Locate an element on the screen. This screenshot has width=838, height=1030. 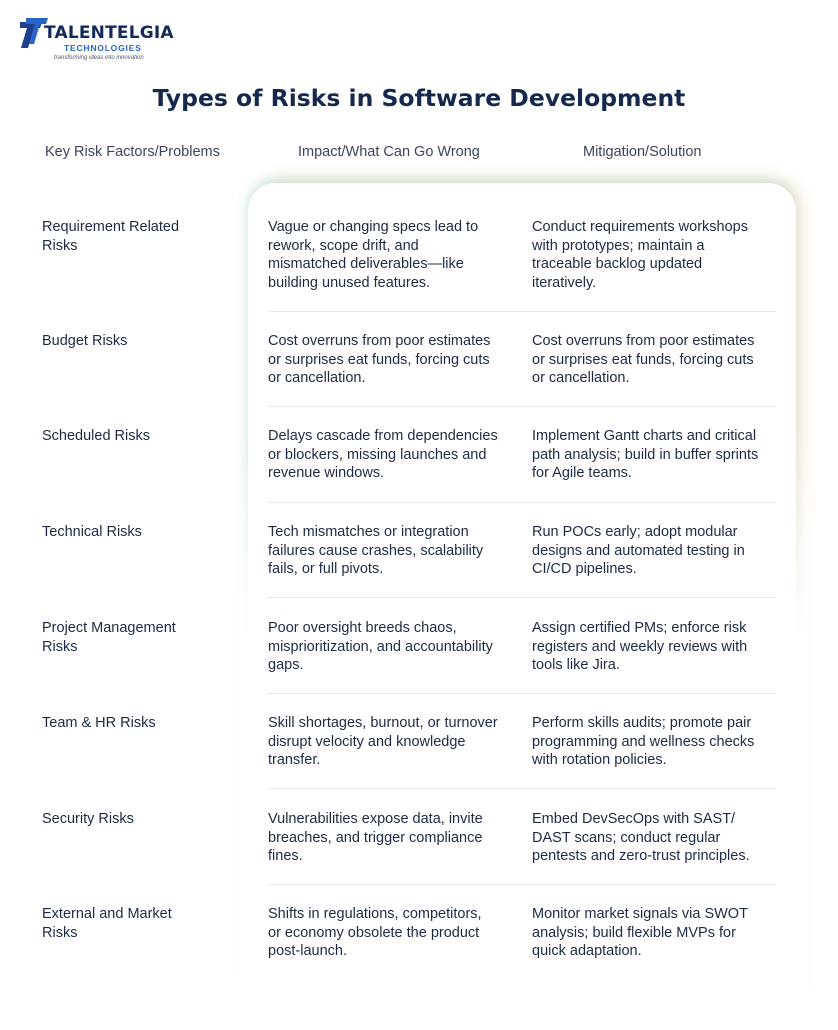
risk-factor-cell: Budget Risks is located at coordinates (85, 341).